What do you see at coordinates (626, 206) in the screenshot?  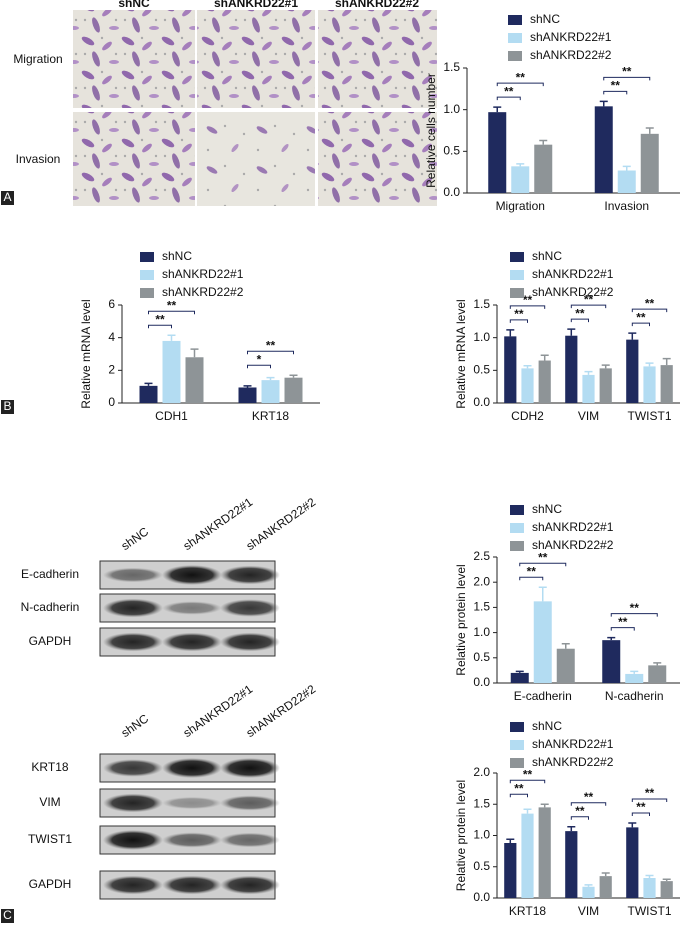 I see `x-tick-label: Invasion` at bounding box center [626, 206].